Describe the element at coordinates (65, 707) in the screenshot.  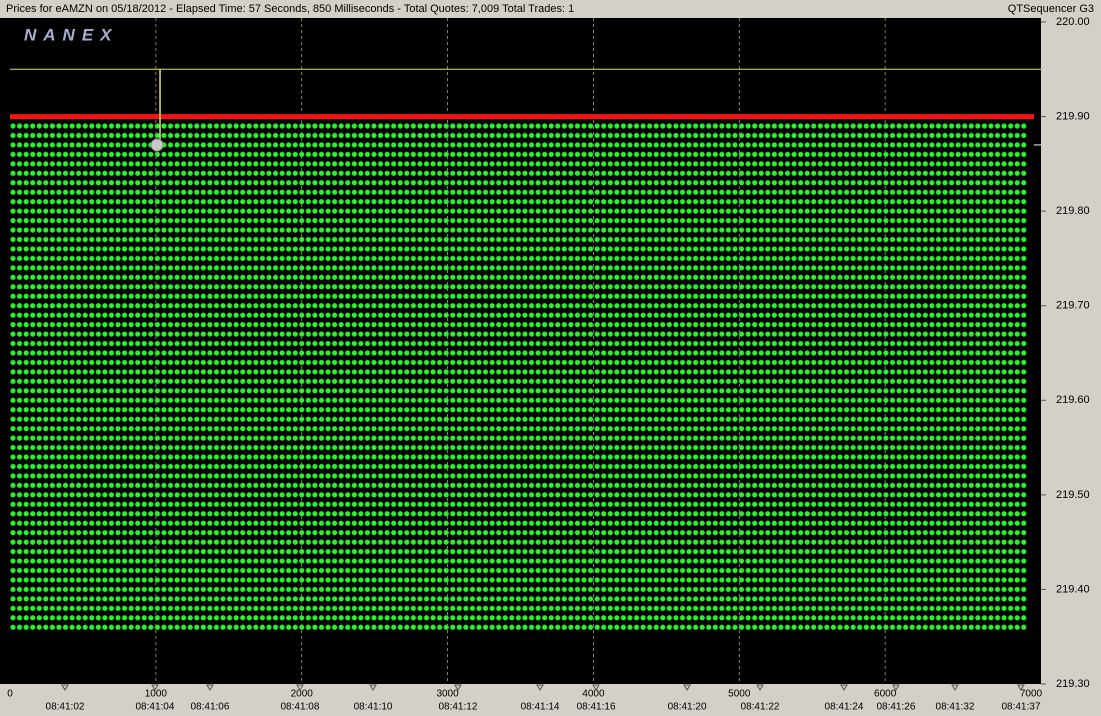
I see `time-tick-label: 08:41:02` at that location.